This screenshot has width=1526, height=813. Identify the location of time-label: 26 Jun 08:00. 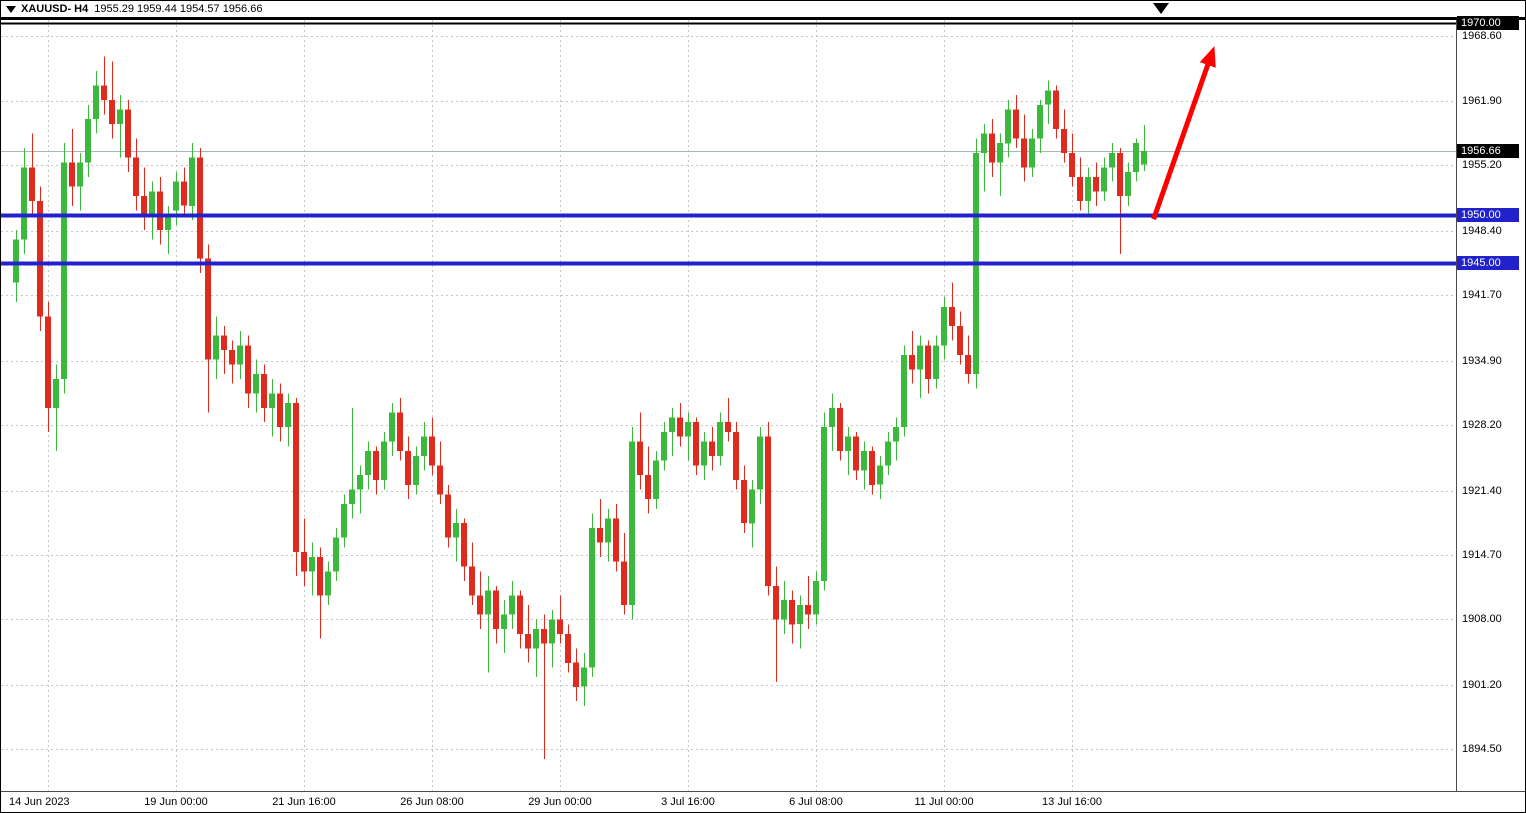
(432, 802).